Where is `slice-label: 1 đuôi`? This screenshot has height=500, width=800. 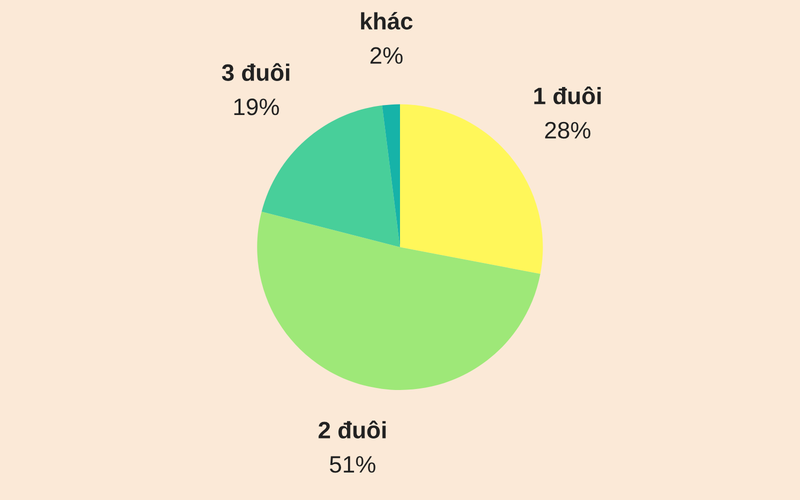
slice-label: 1 đuôi is located at coordinates (567, 95).